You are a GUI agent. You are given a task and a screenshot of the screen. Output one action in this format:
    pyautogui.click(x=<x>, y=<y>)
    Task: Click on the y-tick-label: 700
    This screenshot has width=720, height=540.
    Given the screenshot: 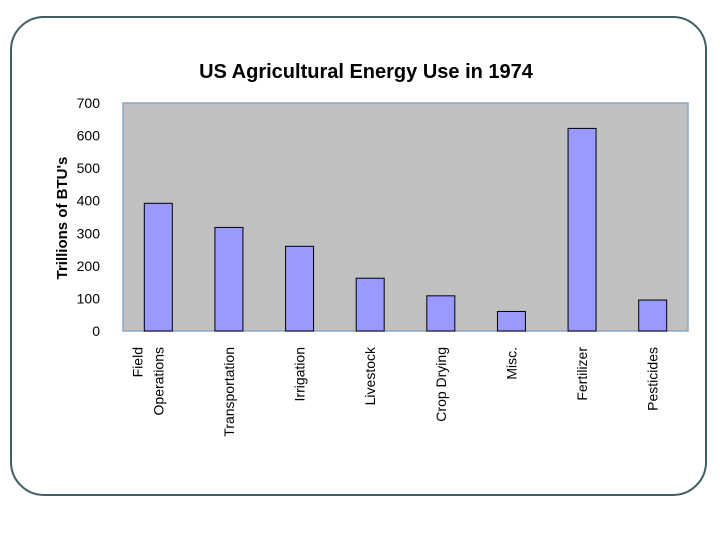 What is the action you would take?
    pyautogui.click(x=89, y=103)
    